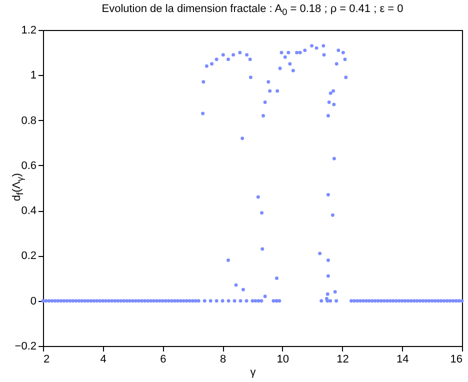 The width and height of the screenshot is (468, 382). What do you see at coordinates (252, 10) in the screenshot?
I see `chart-title: Evolution de la dimension fractale : A$_{0}$ = 0.18 ; ρ = 0.41 ; ε = 0` at bounding box center [252, 10].